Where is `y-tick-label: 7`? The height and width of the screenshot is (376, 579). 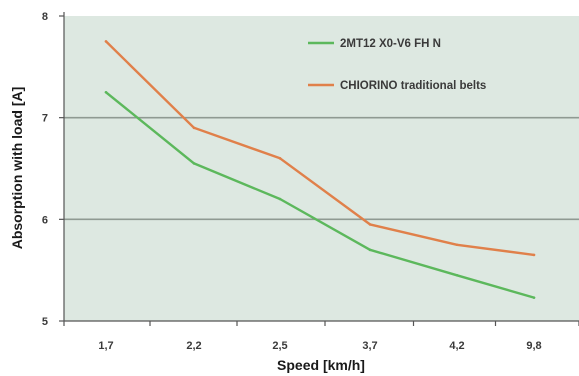 y-tick-label: 7 is located at coordinates (45, 119).